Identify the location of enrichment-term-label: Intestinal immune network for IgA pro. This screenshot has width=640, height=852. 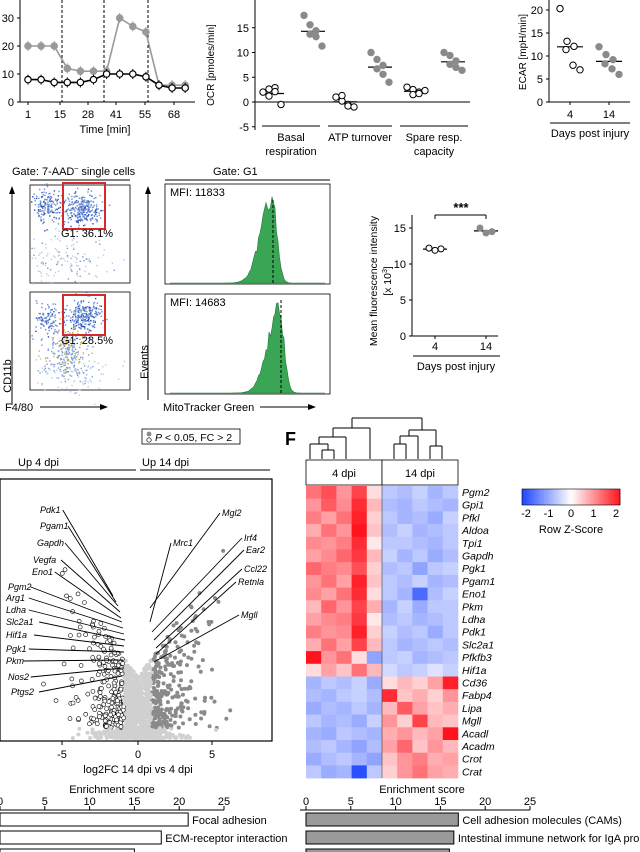
(549, 839).